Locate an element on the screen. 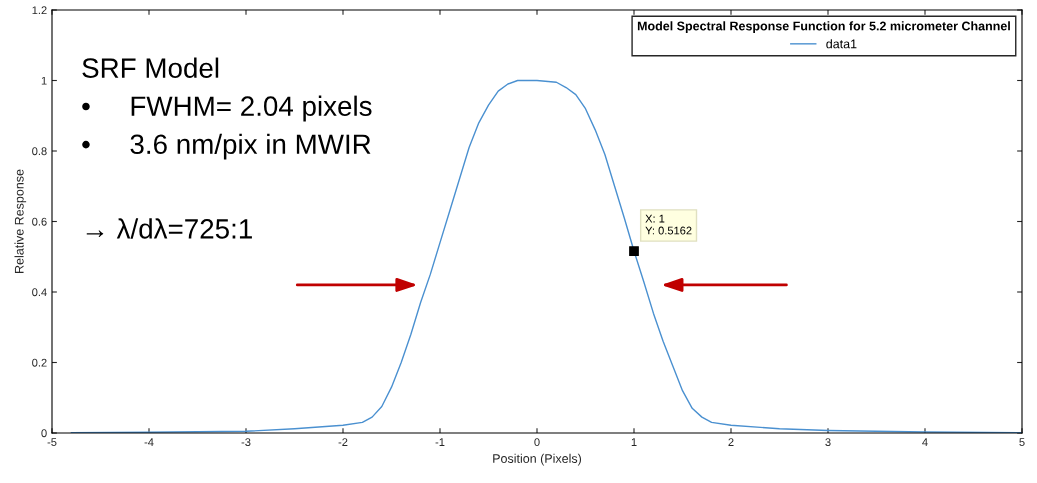 Image resolution: width=1037 pixels, height=483 pixels. annotation: SRF Model is located at coordinates (150, 67).